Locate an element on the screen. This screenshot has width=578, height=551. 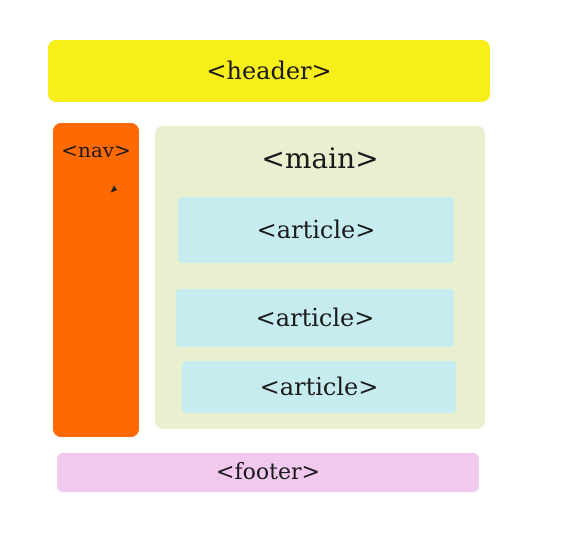
main-label: <main> is located at coordinates (320, 158).